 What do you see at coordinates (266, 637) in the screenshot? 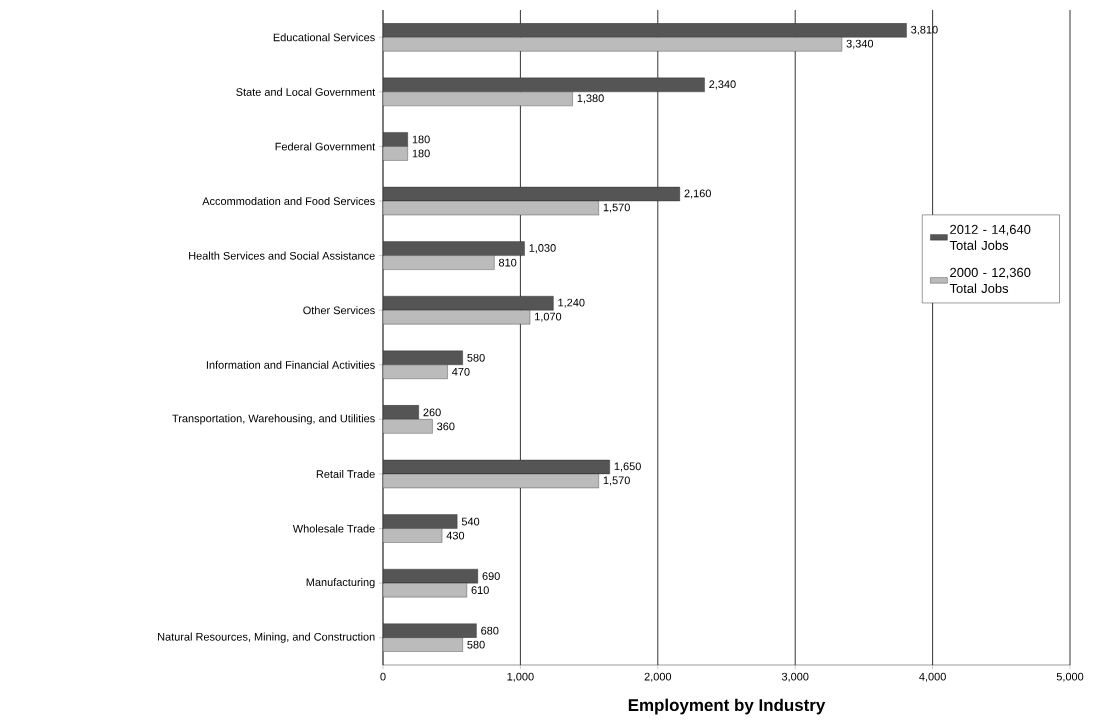
I see `y-tick-label: Natural Resources, Mining, and Construction` at bounding box center [266, 637].